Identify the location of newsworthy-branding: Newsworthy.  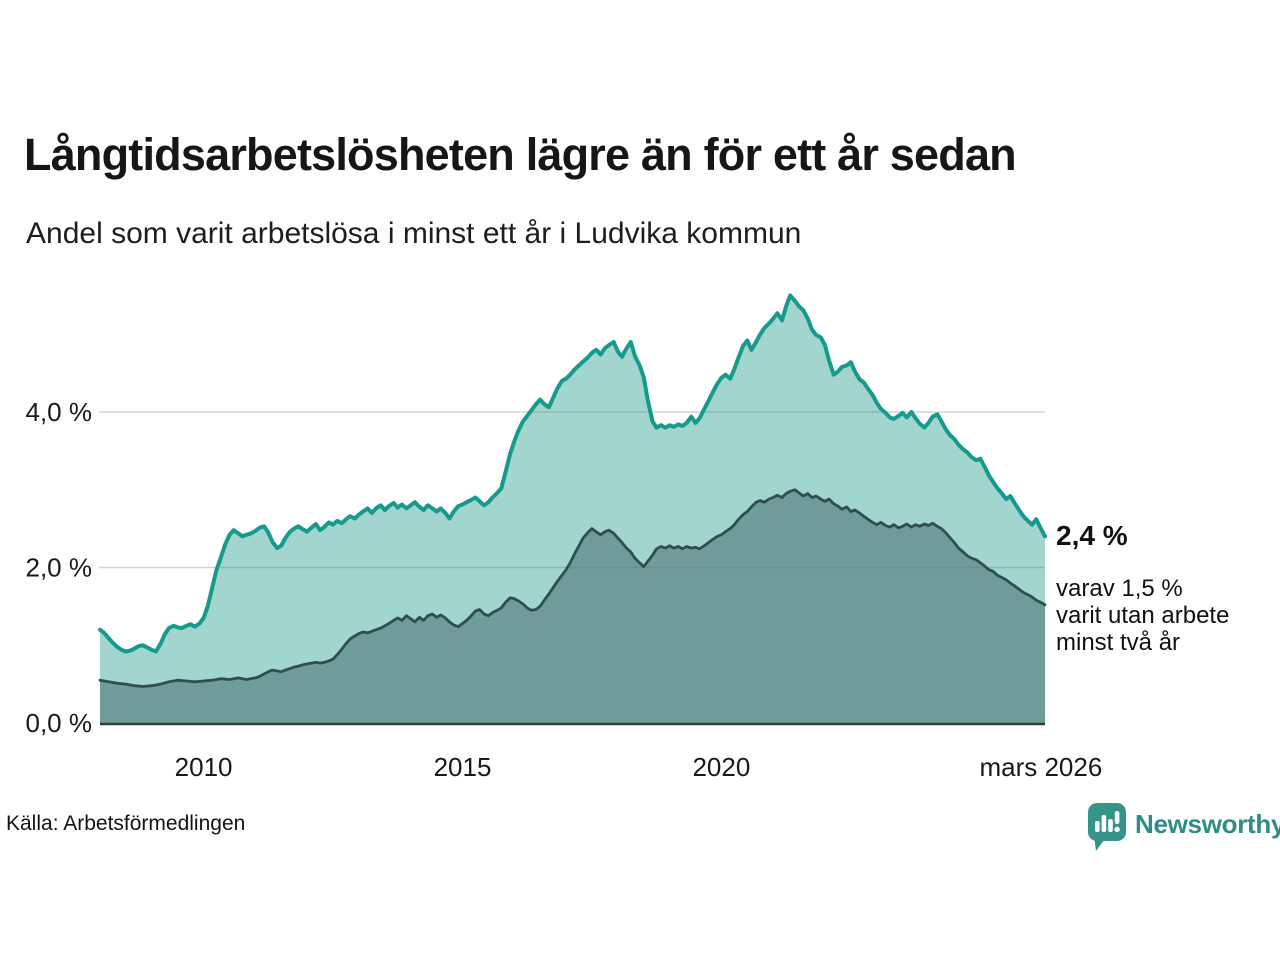
(1184, 827).